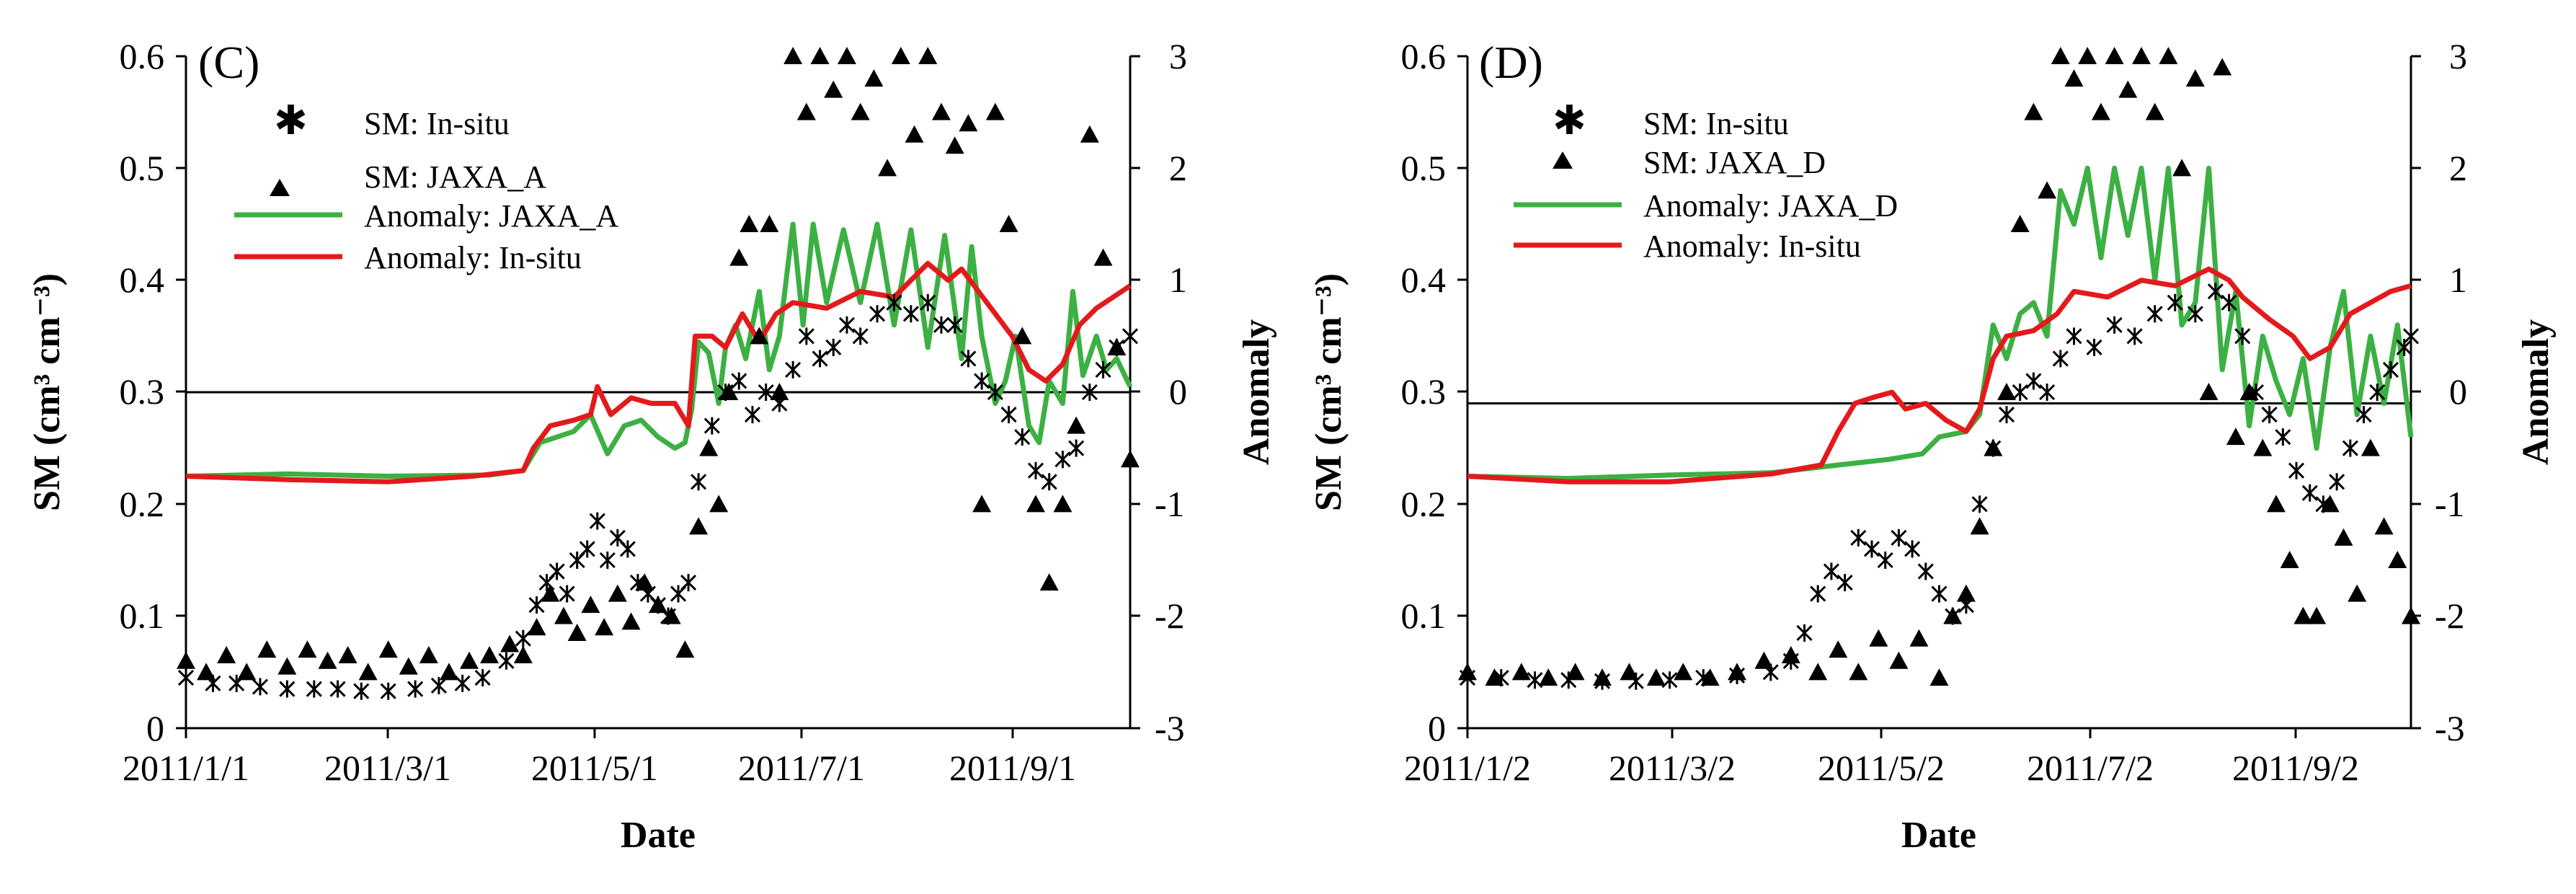 The image size is (2576, 894). What do you see at coordinates (1424, 280) in the screenshot?
I see `y-left-tick-label: 0.4` at bounding box center [1424, 280].